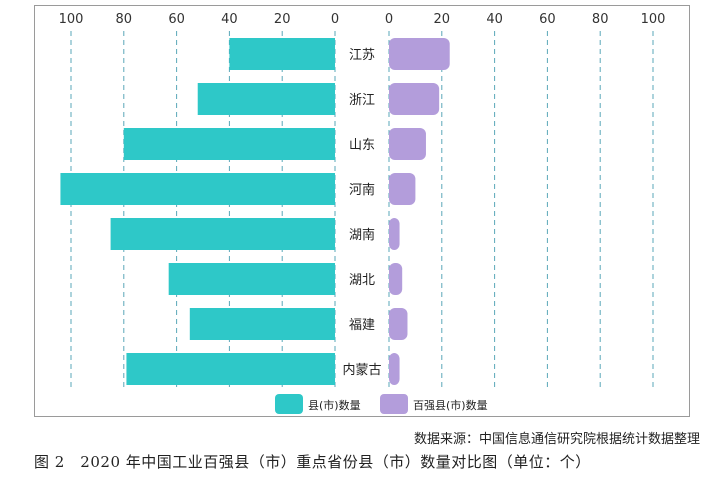 This screenshot has width=724, height=483. What do you see at coordinates (362, 55) in the screenshot?
I see `category-label: 江苏` at bounding box center [362, 55].